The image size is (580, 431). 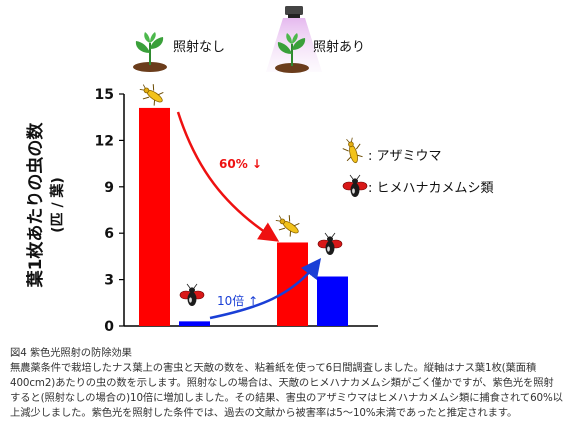 I want to click on svg-text: 葉1枚あたりの虫の数, so click(x=35, y=205).